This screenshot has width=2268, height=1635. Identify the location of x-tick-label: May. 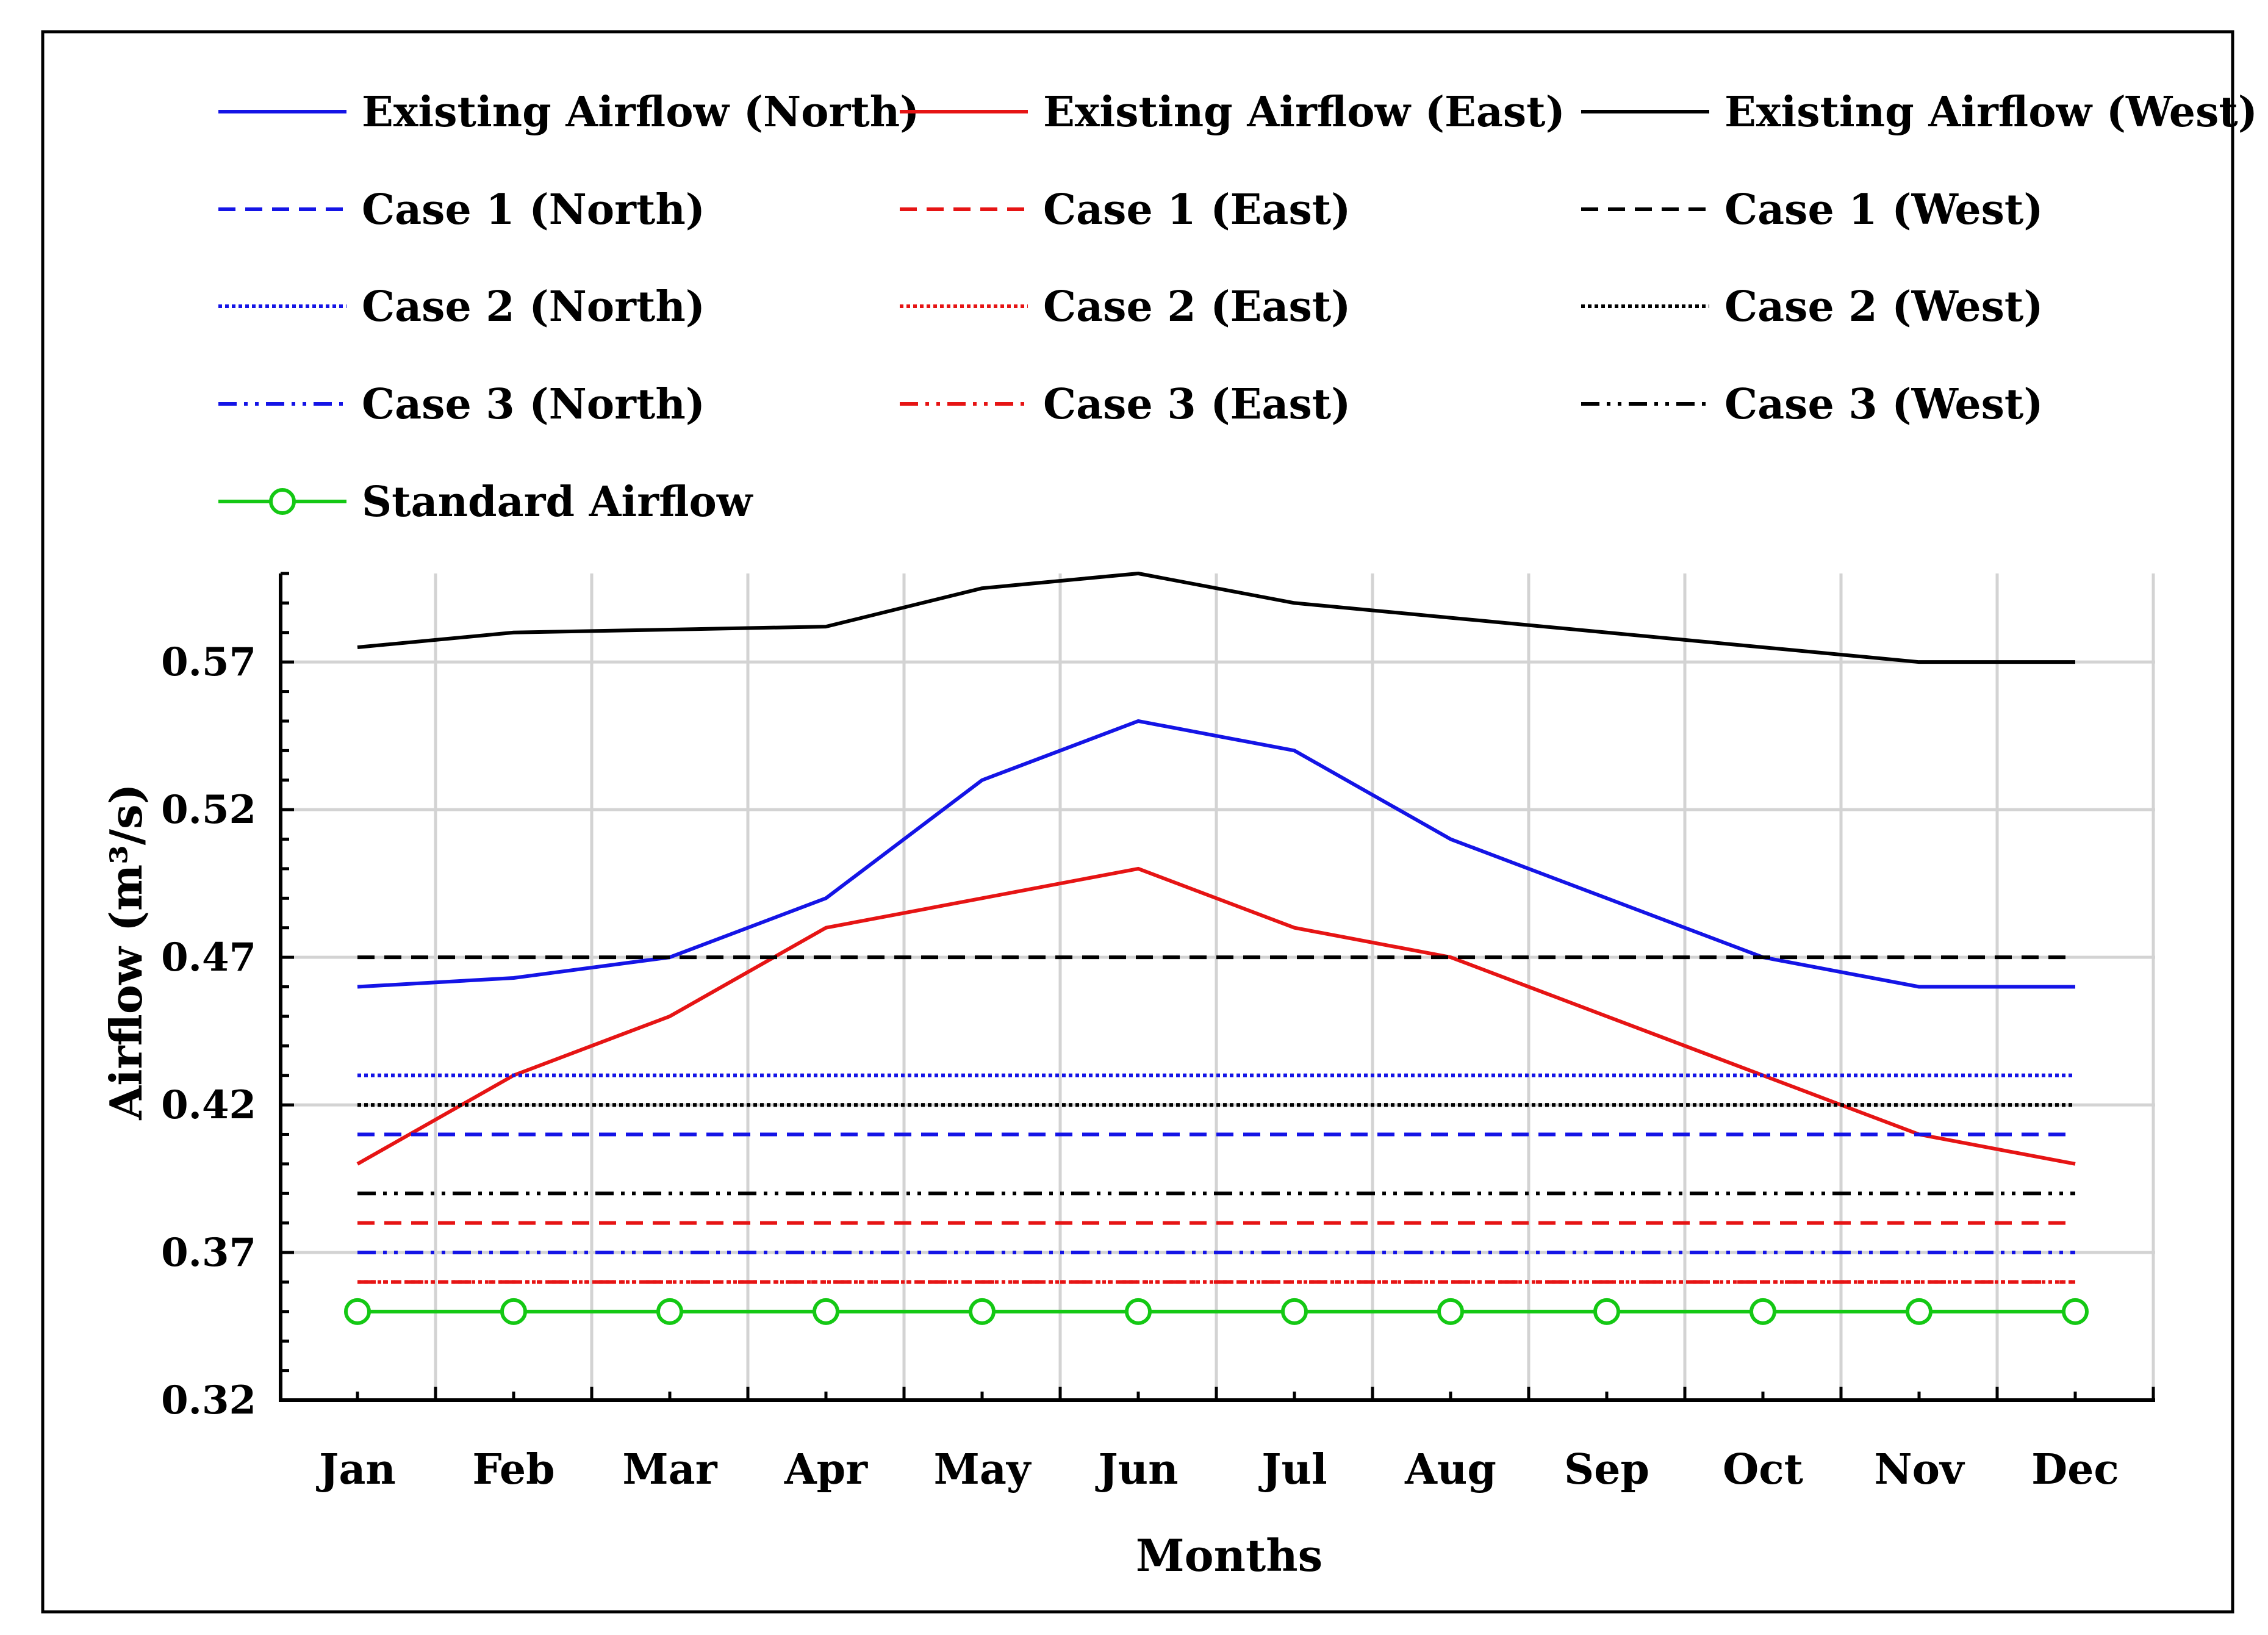
(983, 1469).